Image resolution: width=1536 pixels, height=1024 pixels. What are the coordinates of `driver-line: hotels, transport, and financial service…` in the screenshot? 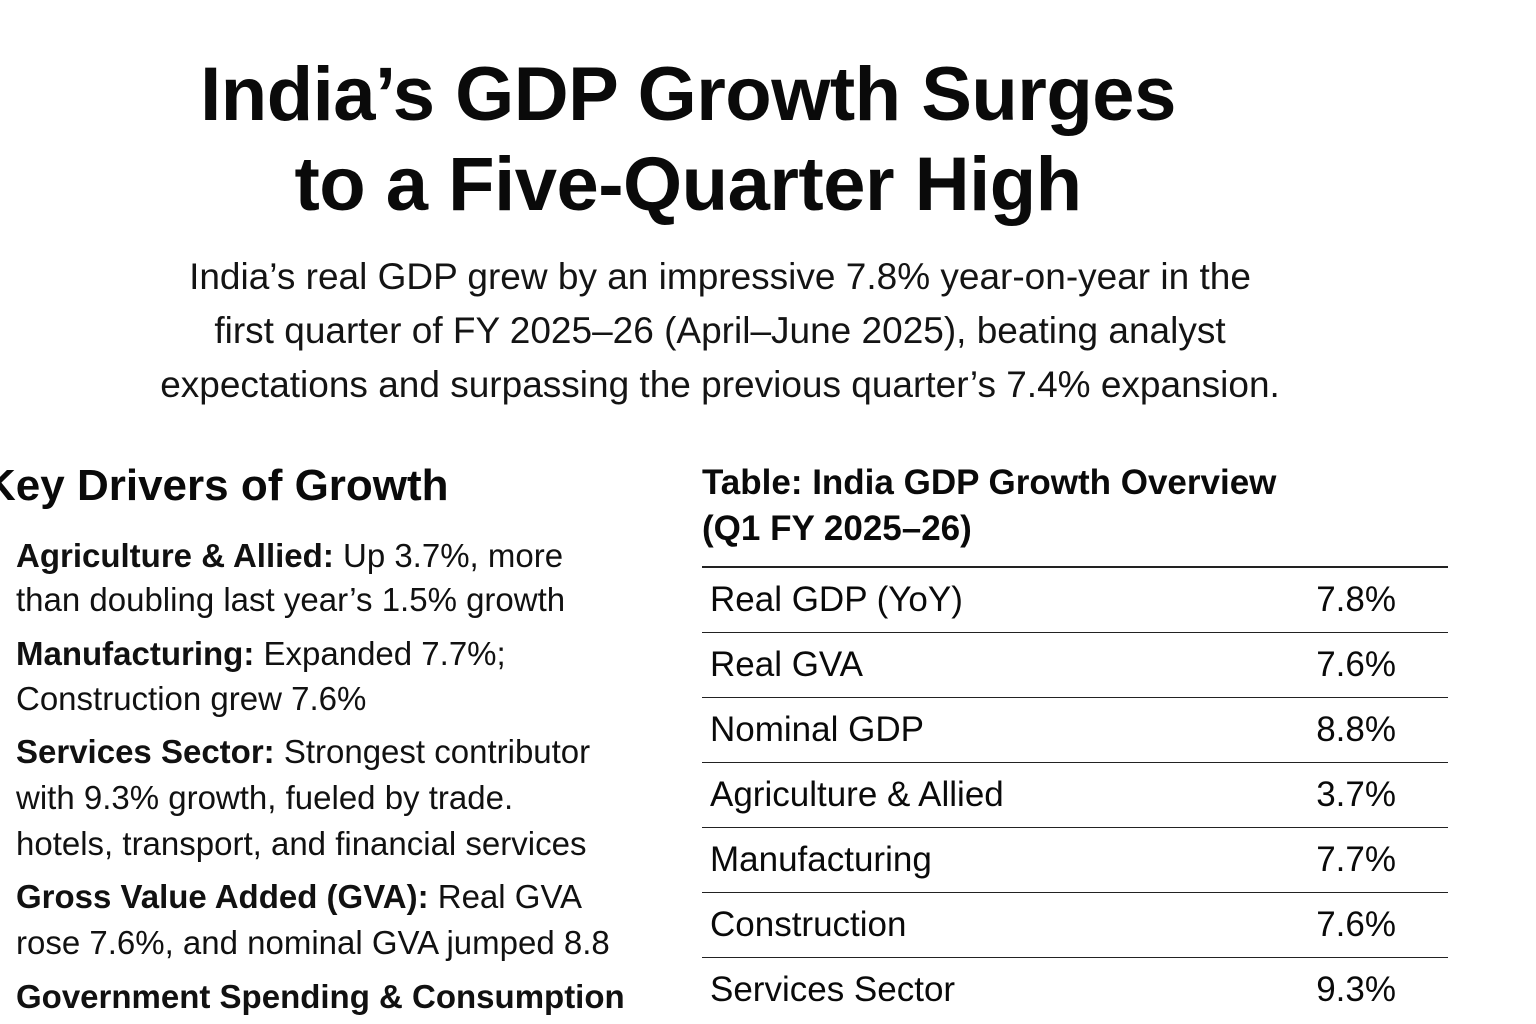 It's located at (301, 843).